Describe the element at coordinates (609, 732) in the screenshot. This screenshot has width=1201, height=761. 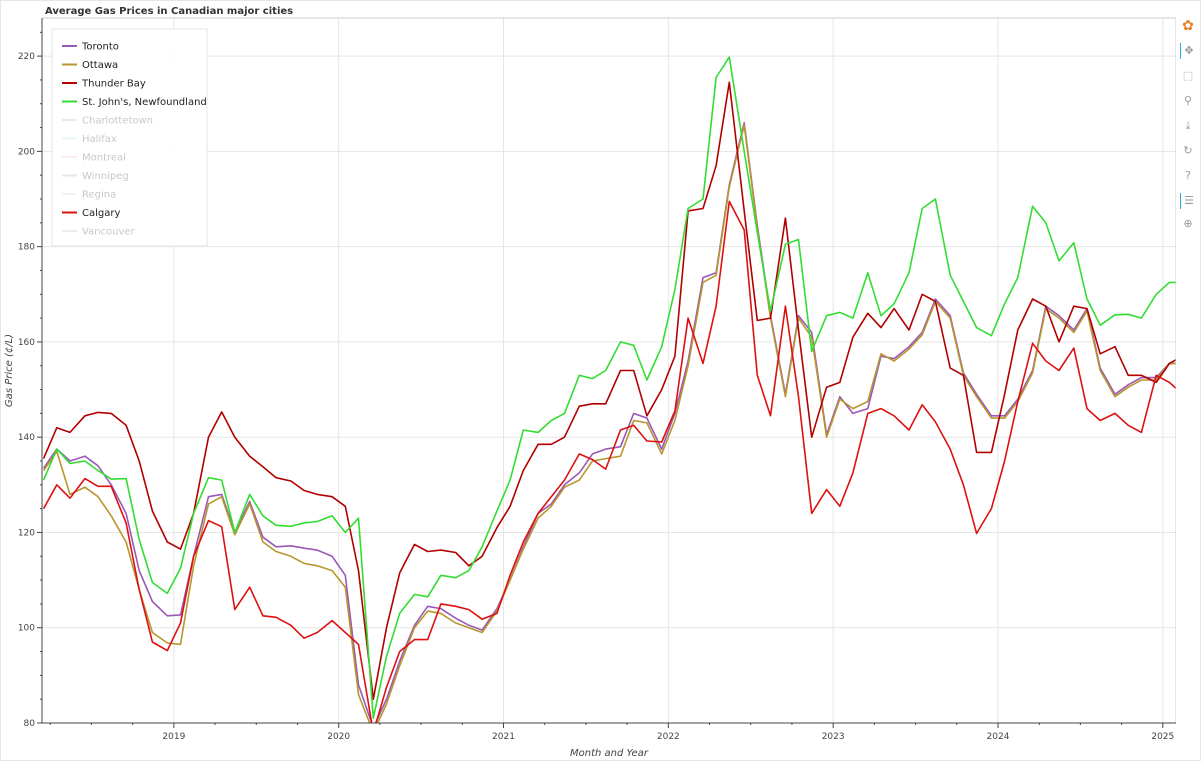
I see `x-axis: 2019 2020 2021 2022 2023 2024 2025` at that location.